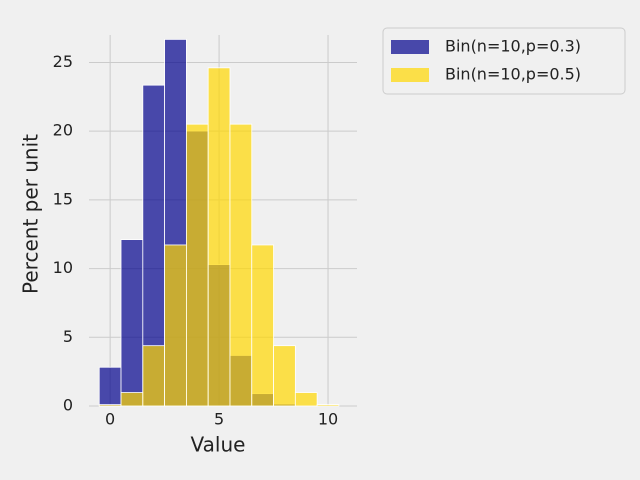 This screenshot has width=640, height=480. What do you see at coordinates (219, 419) in the screenshot?
I see `x-tick-label: 5` at bounding box center [219, 419].